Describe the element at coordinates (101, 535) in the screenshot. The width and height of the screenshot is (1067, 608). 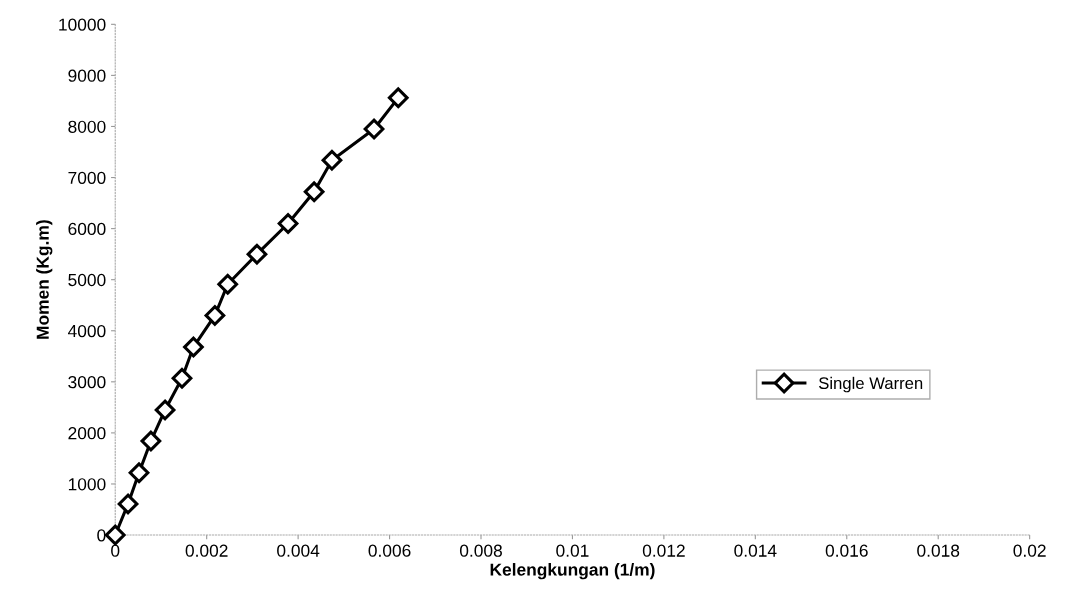
I see `y-tick-label: 0` at that location.